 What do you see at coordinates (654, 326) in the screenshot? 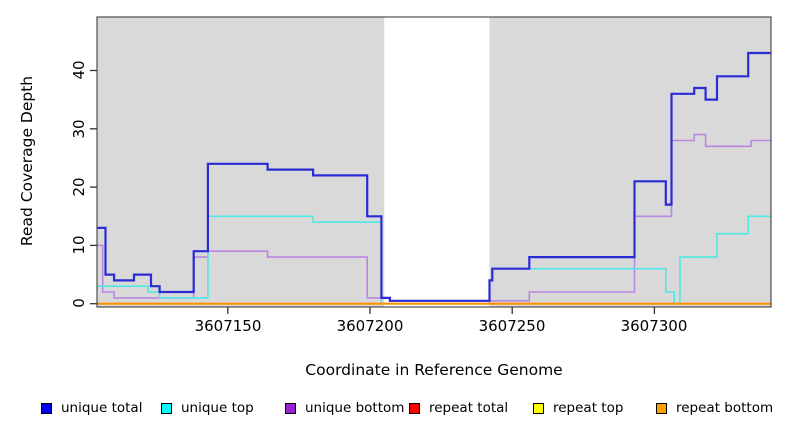
I see `x-tick-label-3607300: 3607300` at bounding box center [654, 326].